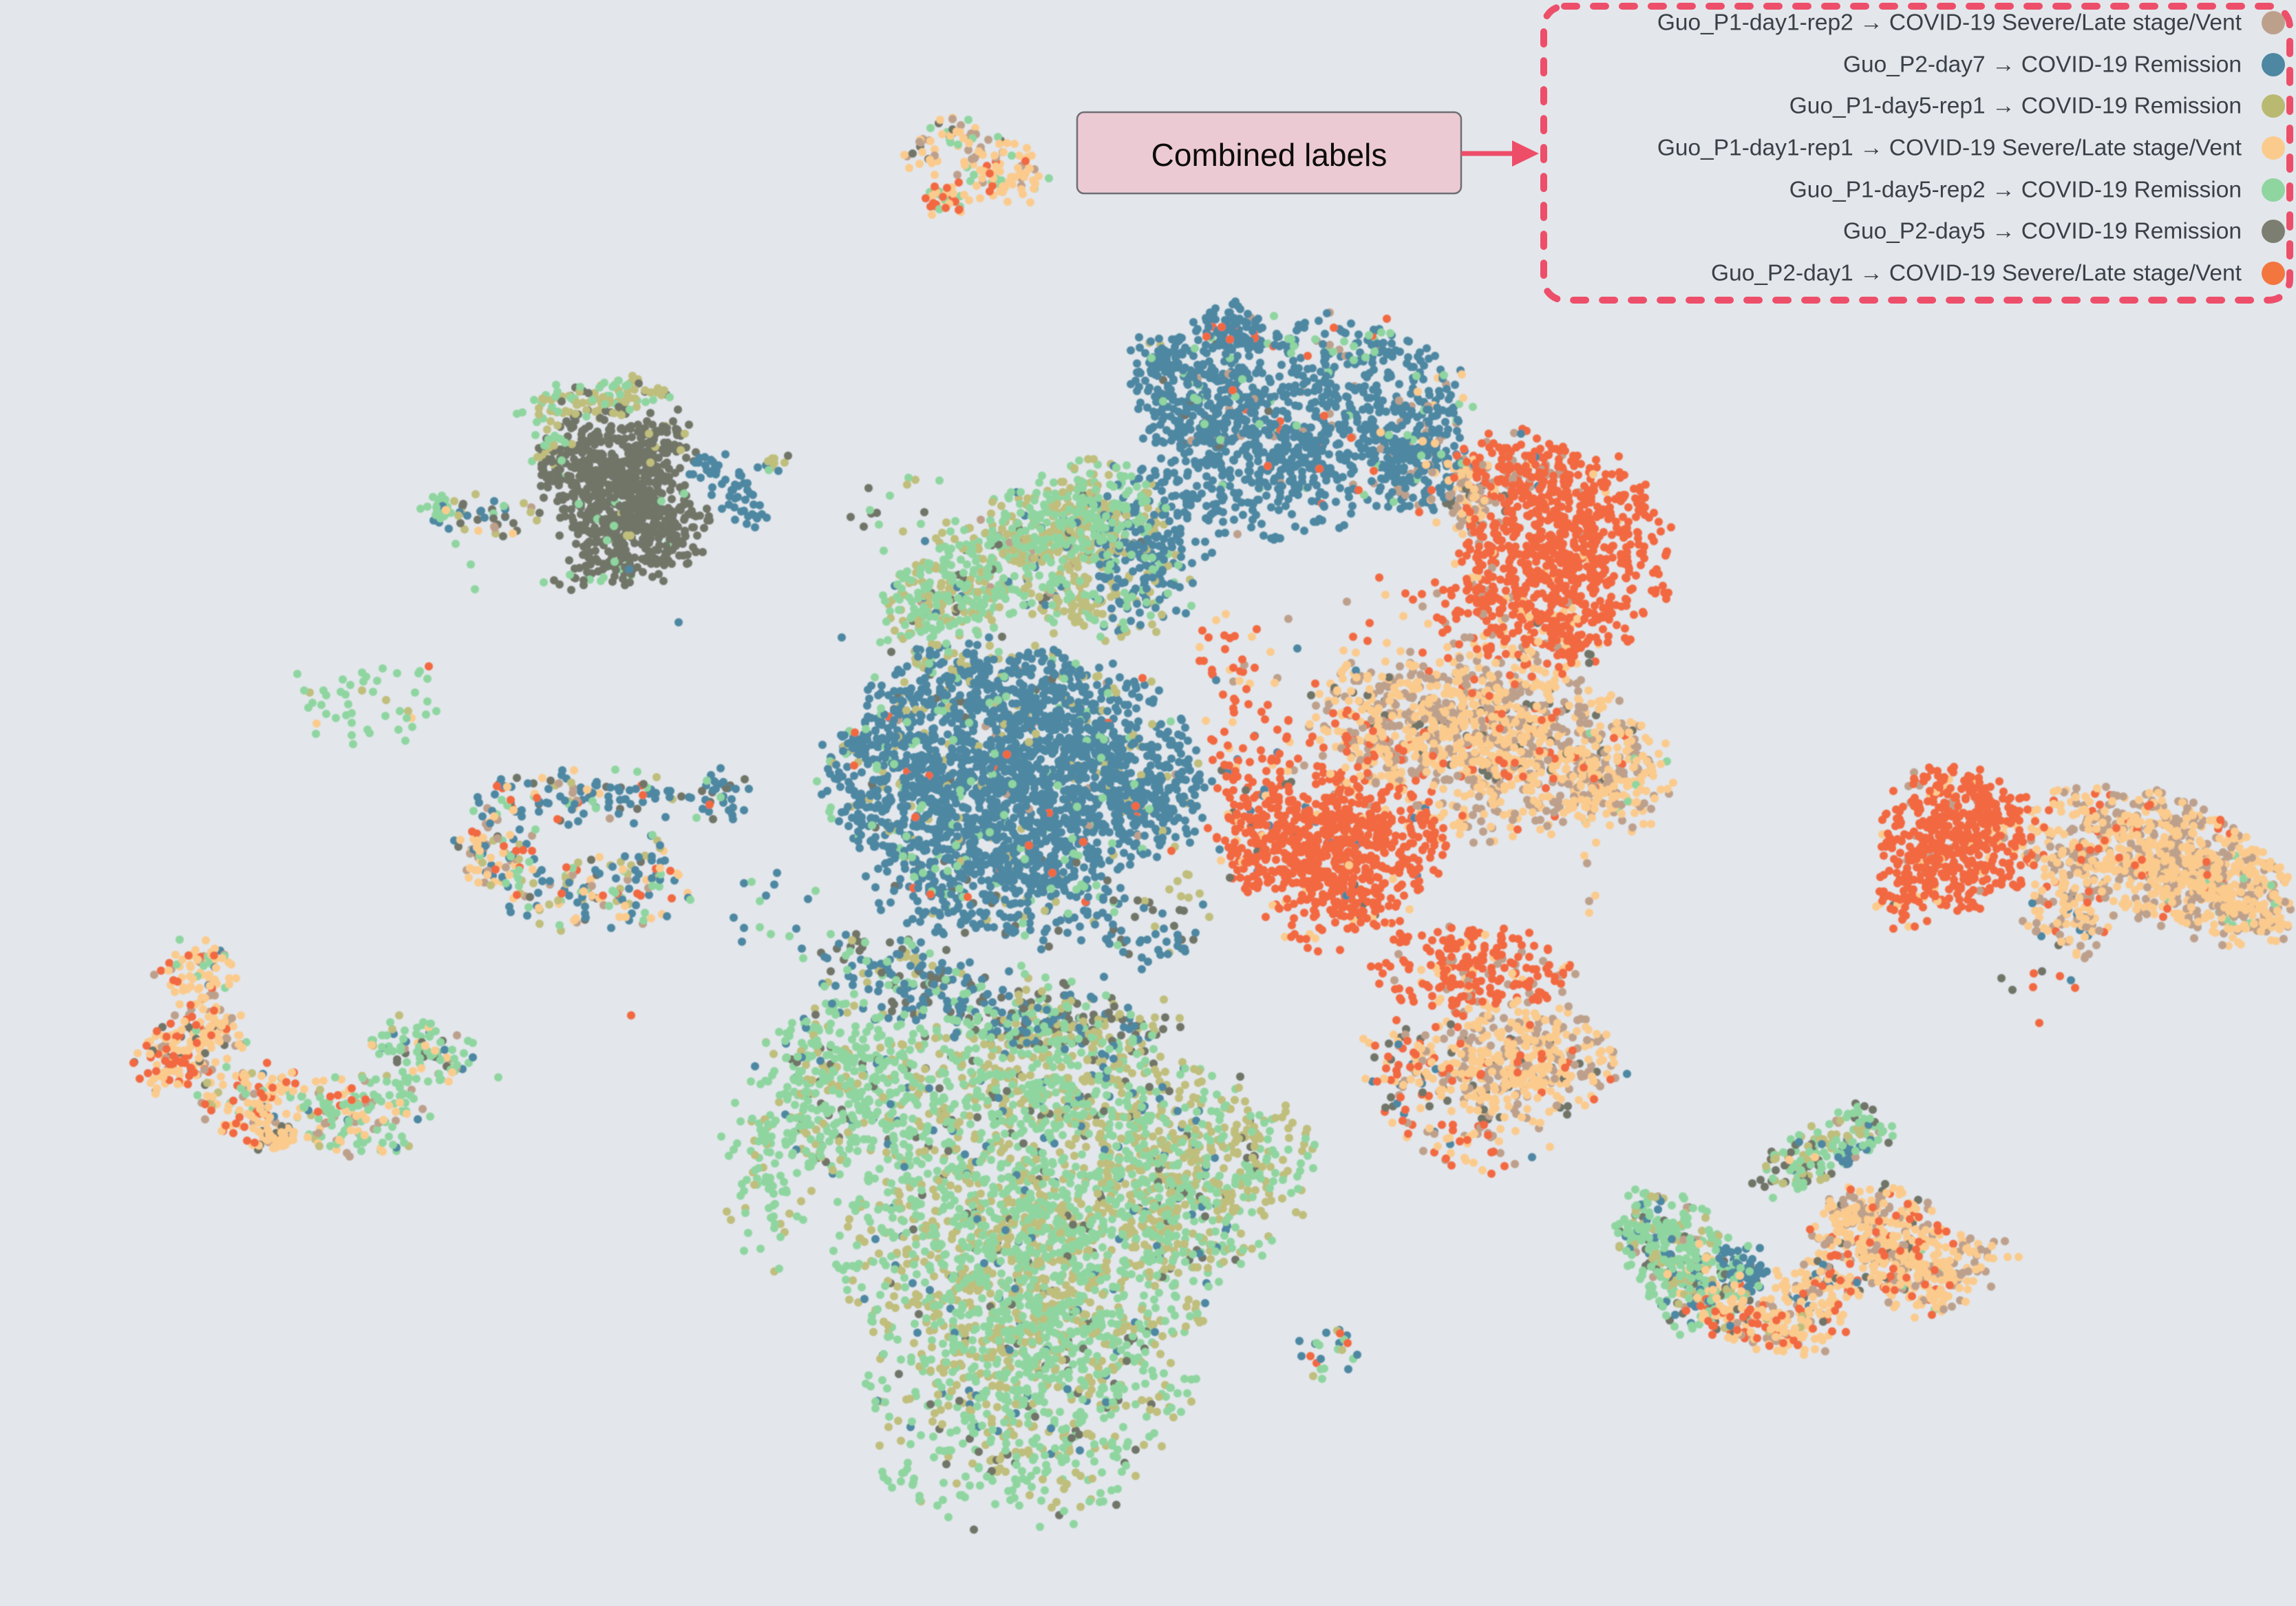 The image size is (2296, 1606). Describe the element at coordinates (2016, 106) in the screenshot. I see `svg-text:Guo_P1-day5-rep1 → COVID-19 Re: Guo_P1-day5-rep1 → COVID-19 Remission` at that location.